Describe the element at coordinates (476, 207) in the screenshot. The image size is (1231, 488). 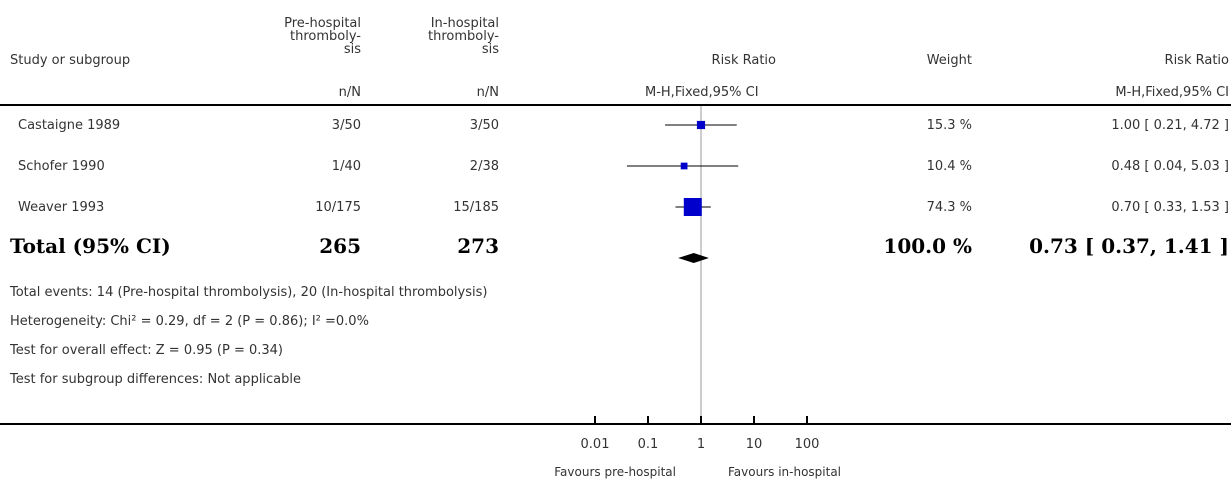
I see `study-in-events: 15/185` at that location.